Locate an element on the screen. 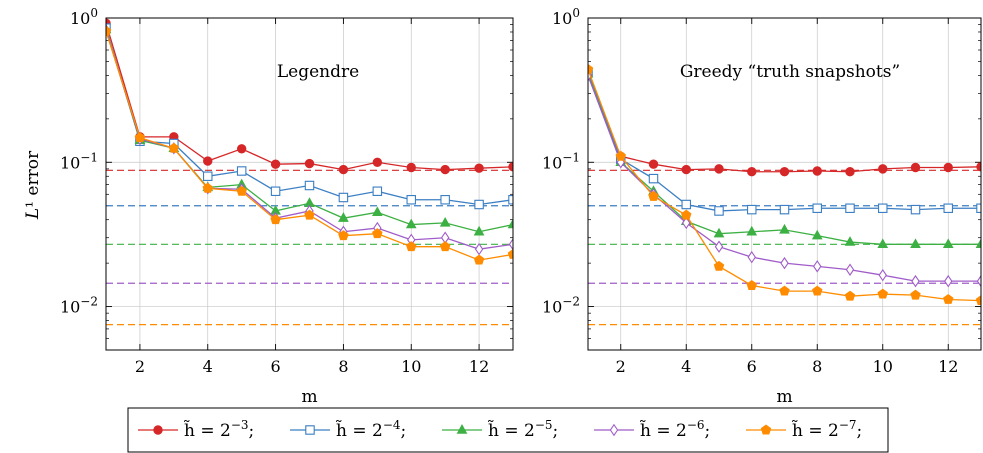 This screenshot has height=453, width=983. point-s3-m5 is located at coordinates (241, 149).